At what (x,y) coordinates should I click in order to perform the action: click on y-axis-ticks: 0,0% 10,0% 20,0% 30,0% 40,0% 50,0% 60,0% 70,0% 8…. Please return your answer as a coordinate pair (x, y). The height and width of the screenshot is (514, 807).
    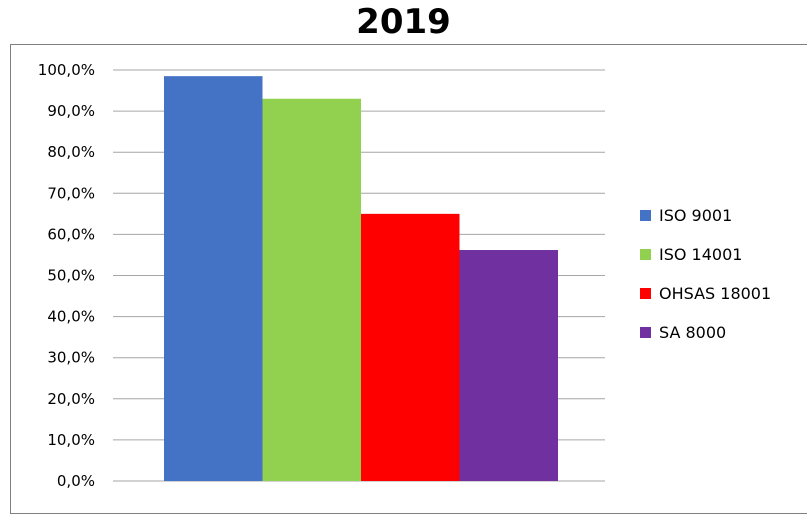
    Looking at the image, I should click on (66, 275).